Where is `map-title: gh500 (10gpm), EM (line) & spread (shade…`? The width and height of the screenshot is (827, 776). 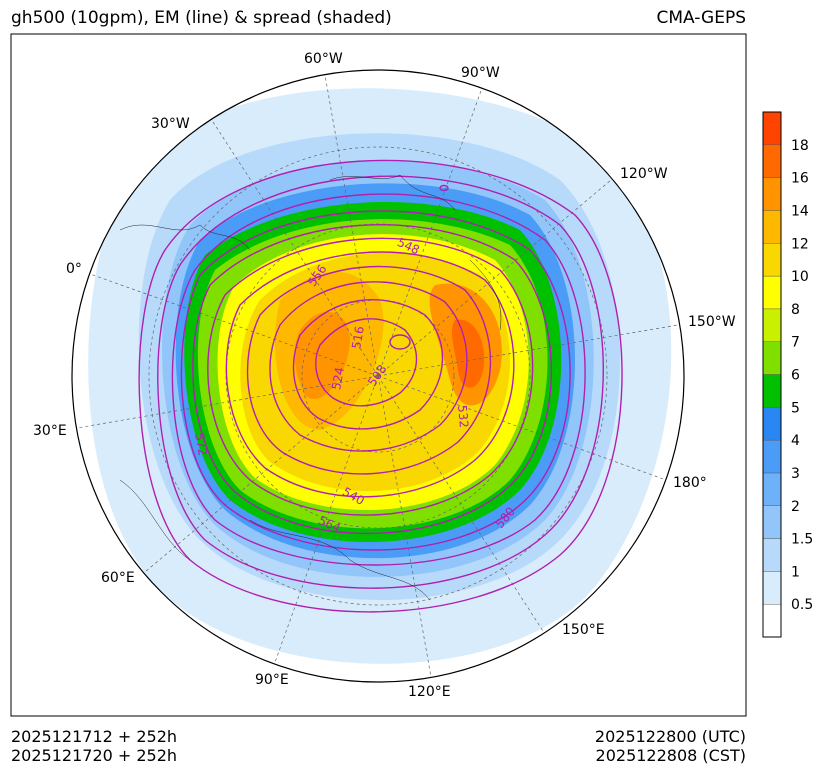 map-title: gh500 (10gpm), EM (line) & spread (shade… is located at coordinates (201, 18).